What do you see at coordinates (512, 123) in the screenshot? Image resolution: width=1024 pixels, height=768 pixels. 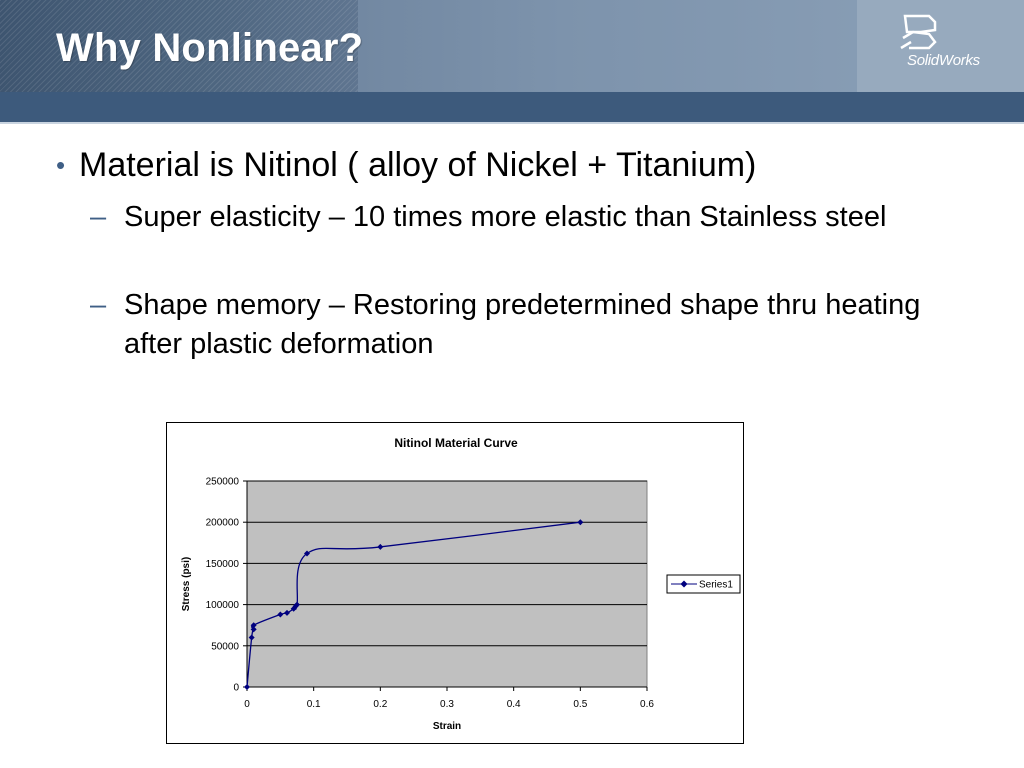 I see `header-divider` at bounding box center [512, 123].